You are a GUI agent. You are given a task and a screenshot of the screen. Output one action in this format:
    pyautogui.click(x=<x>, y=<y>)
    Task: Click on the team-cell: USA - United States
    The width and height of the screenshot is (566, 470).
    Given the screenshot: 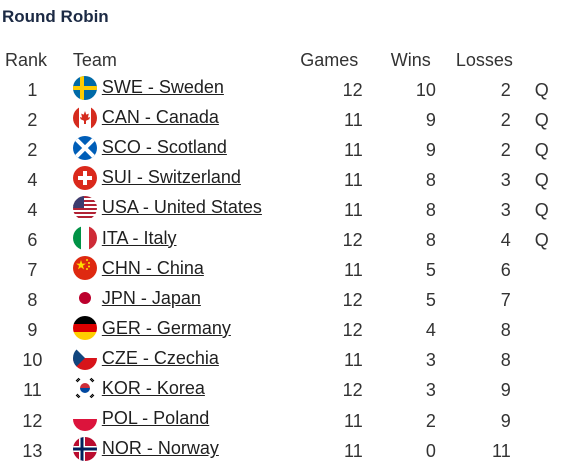 What is the action you would take?
    pyautogui.click(x=186, y=210)
    